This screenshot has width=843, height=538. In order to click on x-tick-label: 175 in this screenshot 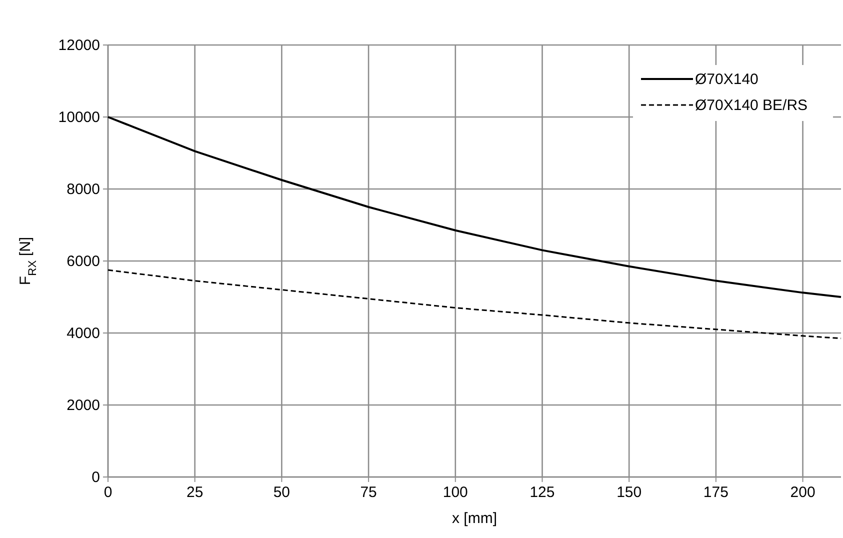, I will do `click(715, 492)`.